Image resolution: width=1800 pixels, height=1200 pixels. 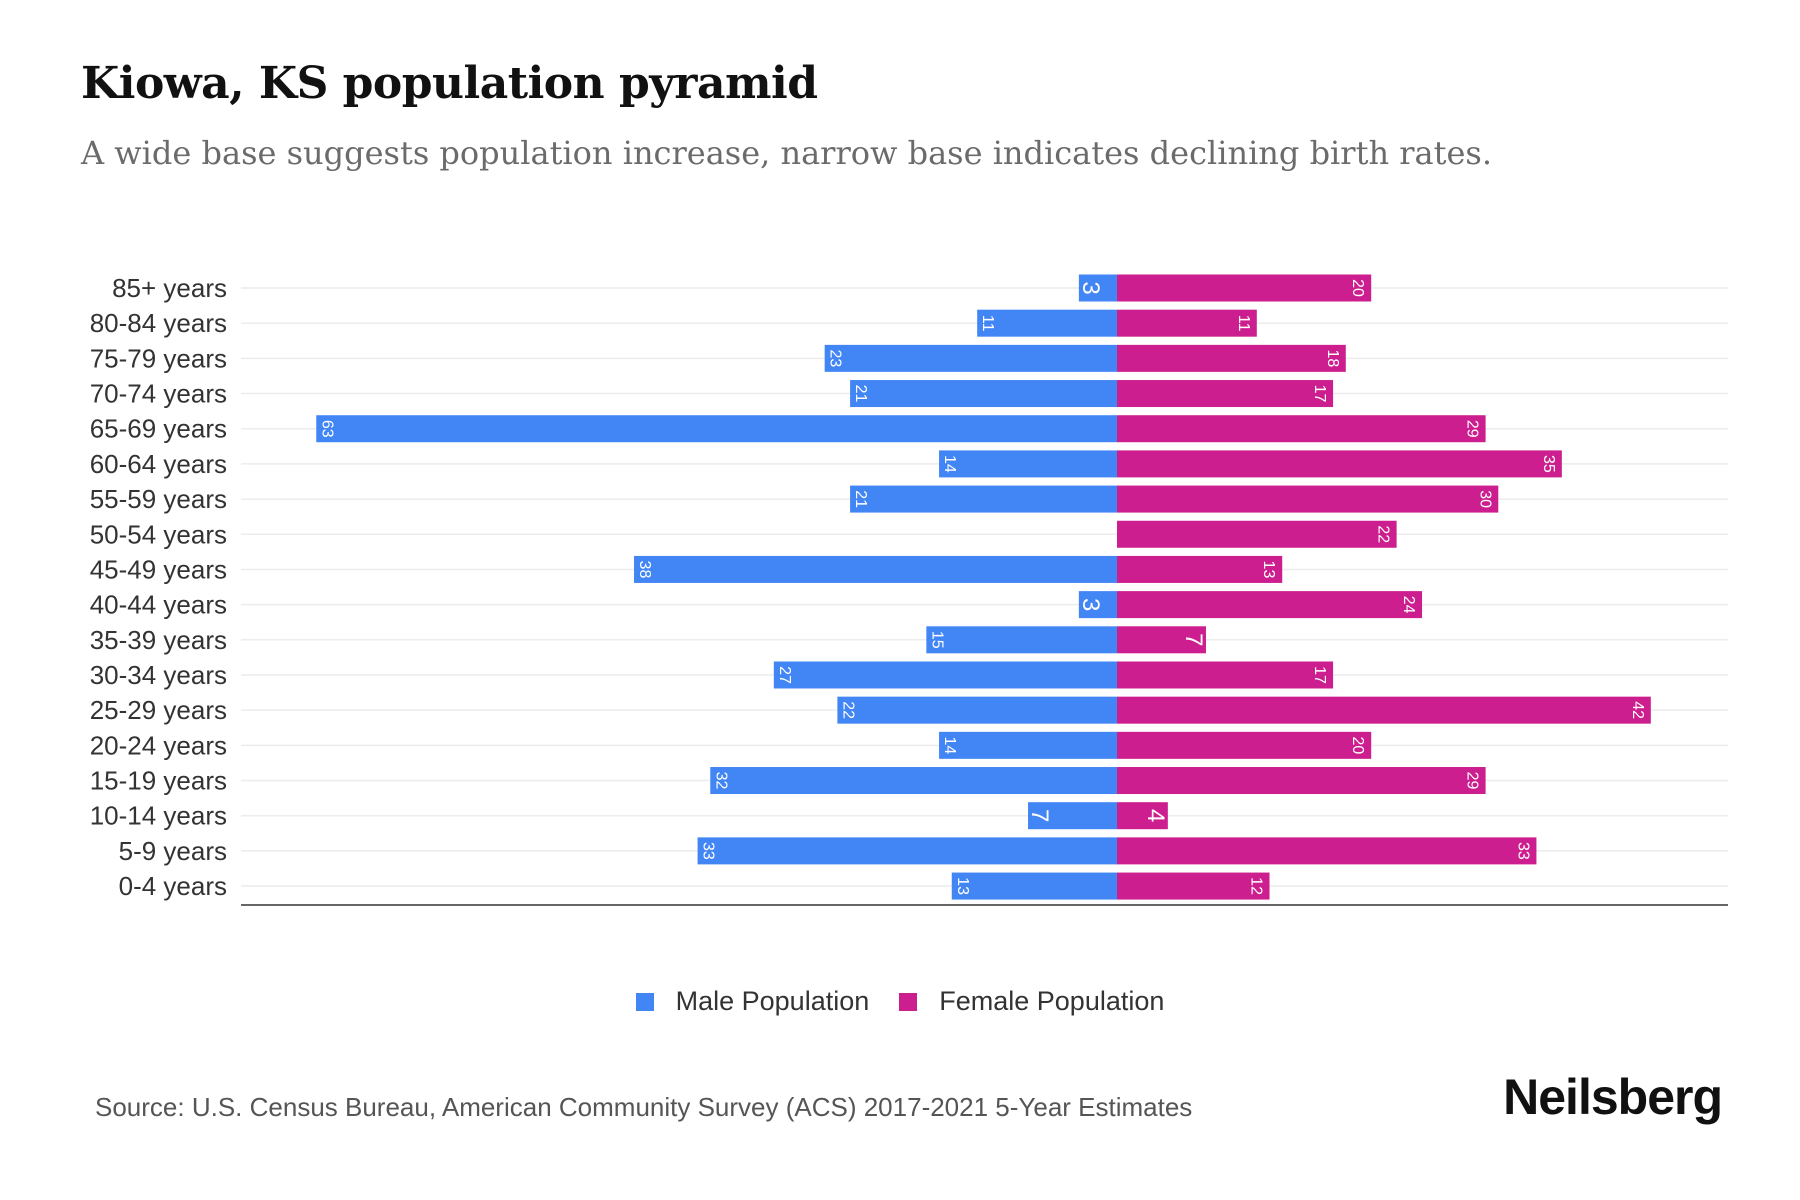 What do you see at coordinates (158, 605) in the screenshot?
I see `age-group-label: 40-44 years` at bounding box center [158, 605].